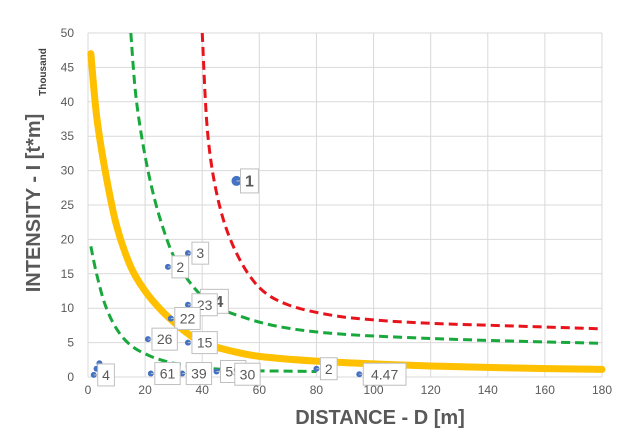 The width and height of the screenshot is (625, 432). I want to click on data-label: 4.47, so click(384, 374).